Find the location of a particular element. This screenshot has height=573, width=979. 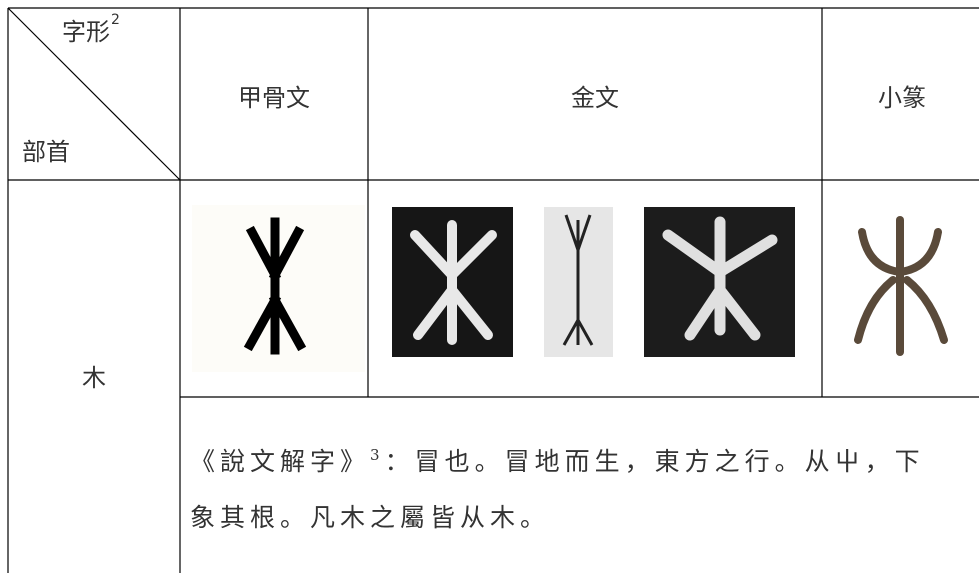

column-header: 甲骨文 is located at coordinates (274, 98).